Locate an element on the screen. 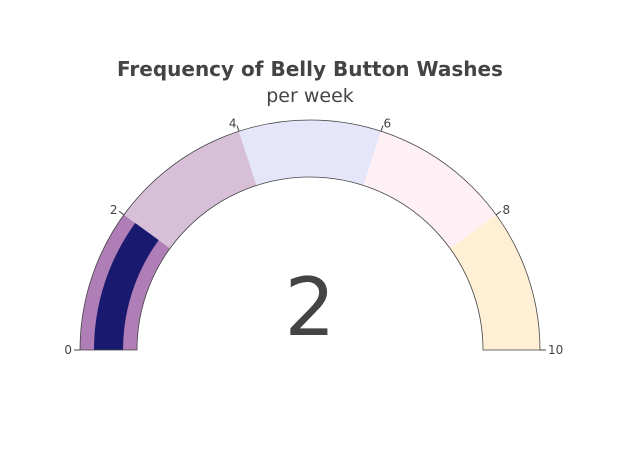 The width and height of the screenshot is (620, 450). chart-subtitle: per week is located at coordinates (310, 96).